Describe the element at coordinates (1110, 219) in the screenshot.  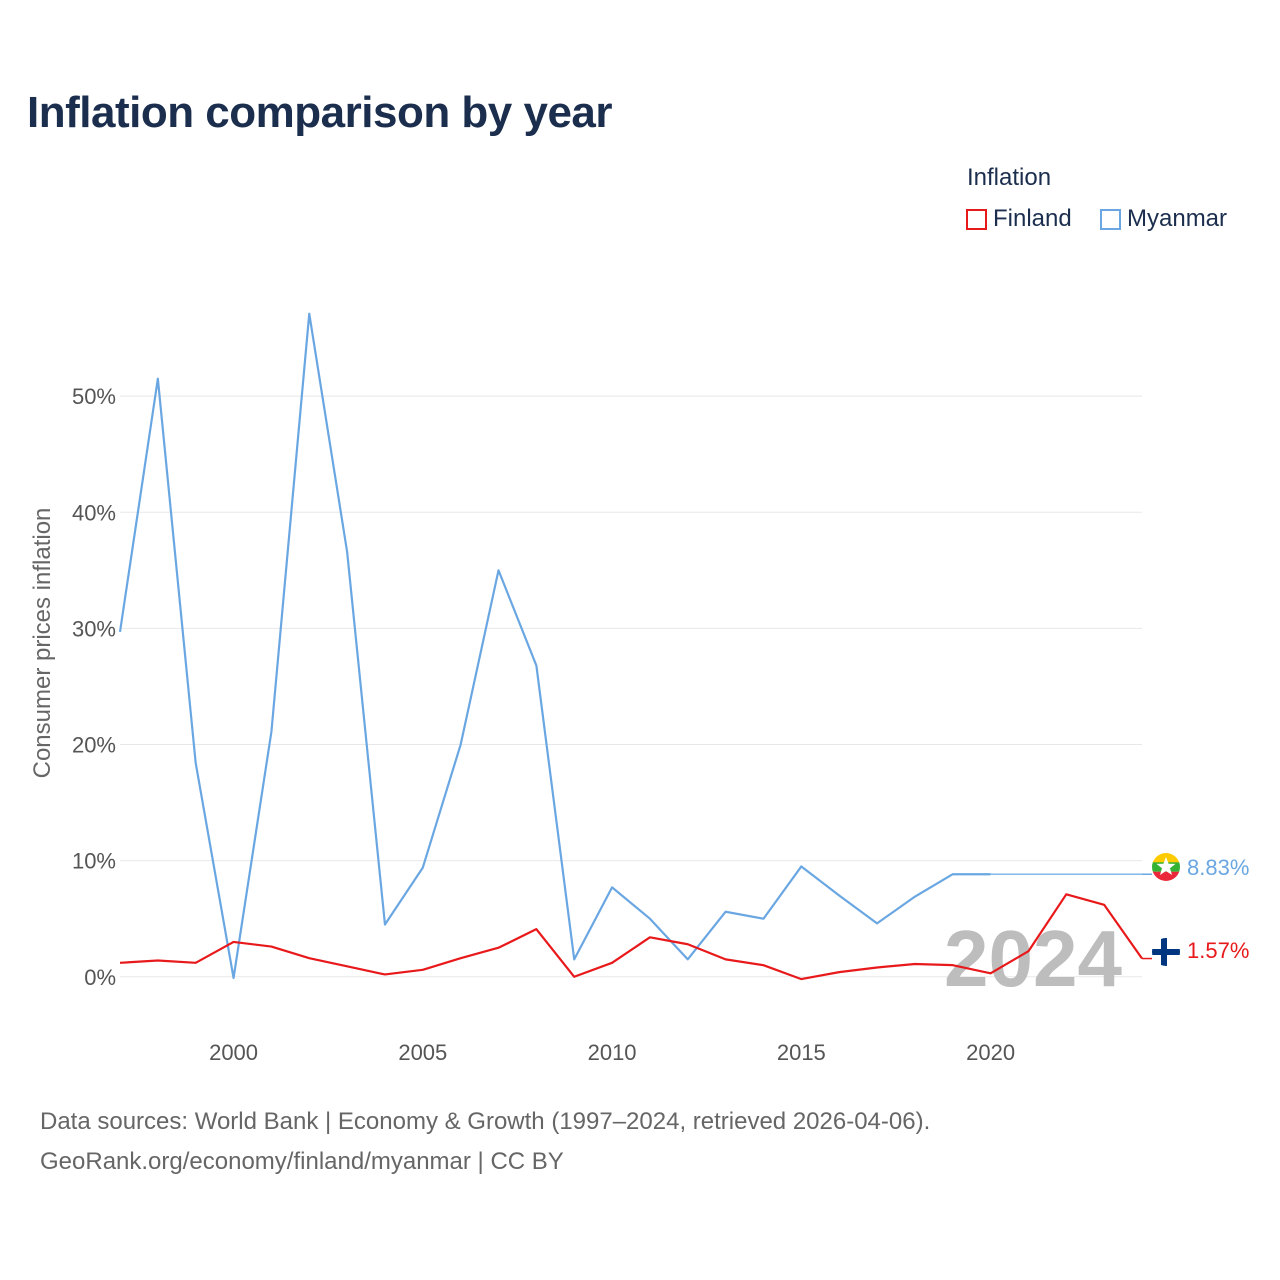
I see `legend-swatch-myanmar` at that location.